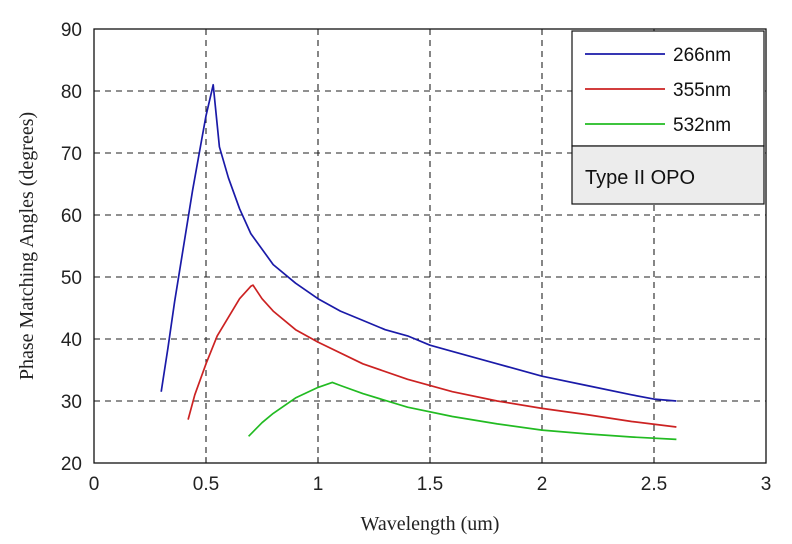  Describe the element at coordinates (94, 484) in the screenshot. I see `x-tick-label: 0` at that location.